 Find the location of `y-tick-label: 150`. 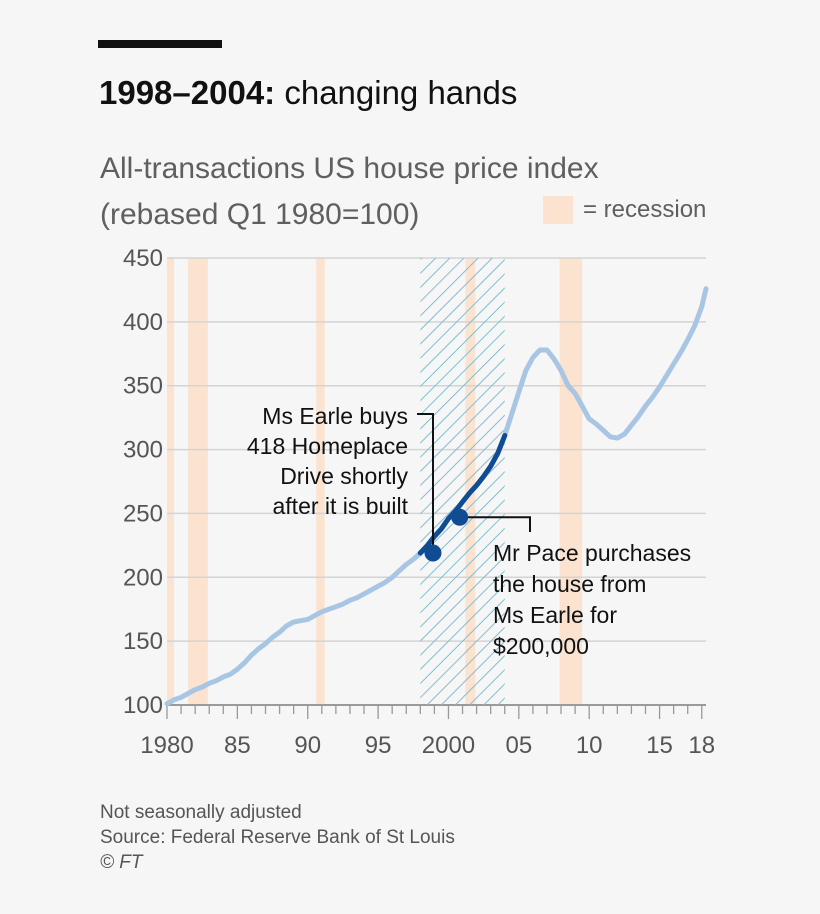

y-tick-label: 150 is located at coordinates (143, 641).